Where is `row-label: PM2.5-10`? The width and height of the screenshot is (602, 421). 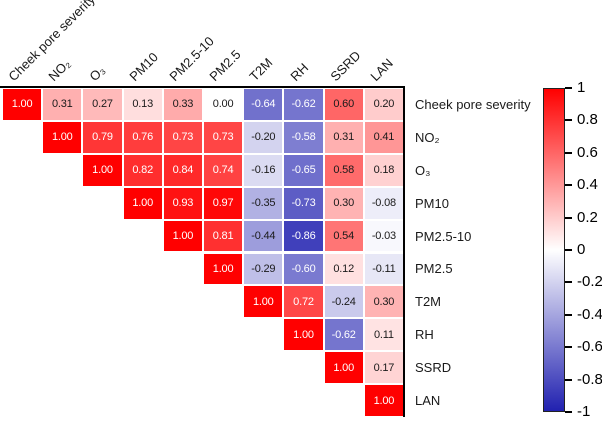 row-label: PM2.5-10 is located at coordinates (443, 236).